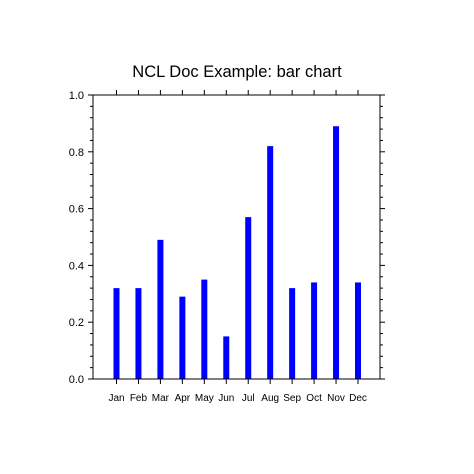  What do you see at coordinates (358, 330) in the screenshot?
I see `bar-dec` at bounding box center [358, 330].